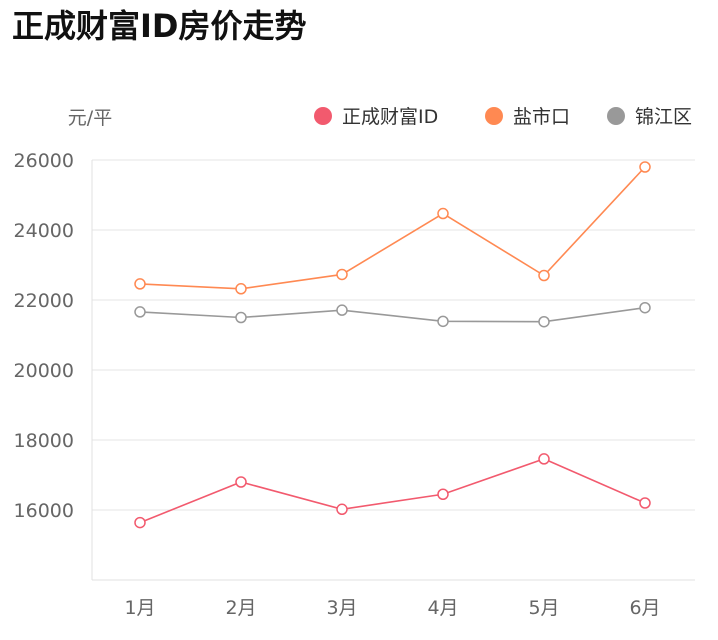 The image size is (718, 640). What do you see at coordinates (90, 118) in the screenshot?
I see `y-axis-unit-label: 元/平` at bounding box center [90, 118].